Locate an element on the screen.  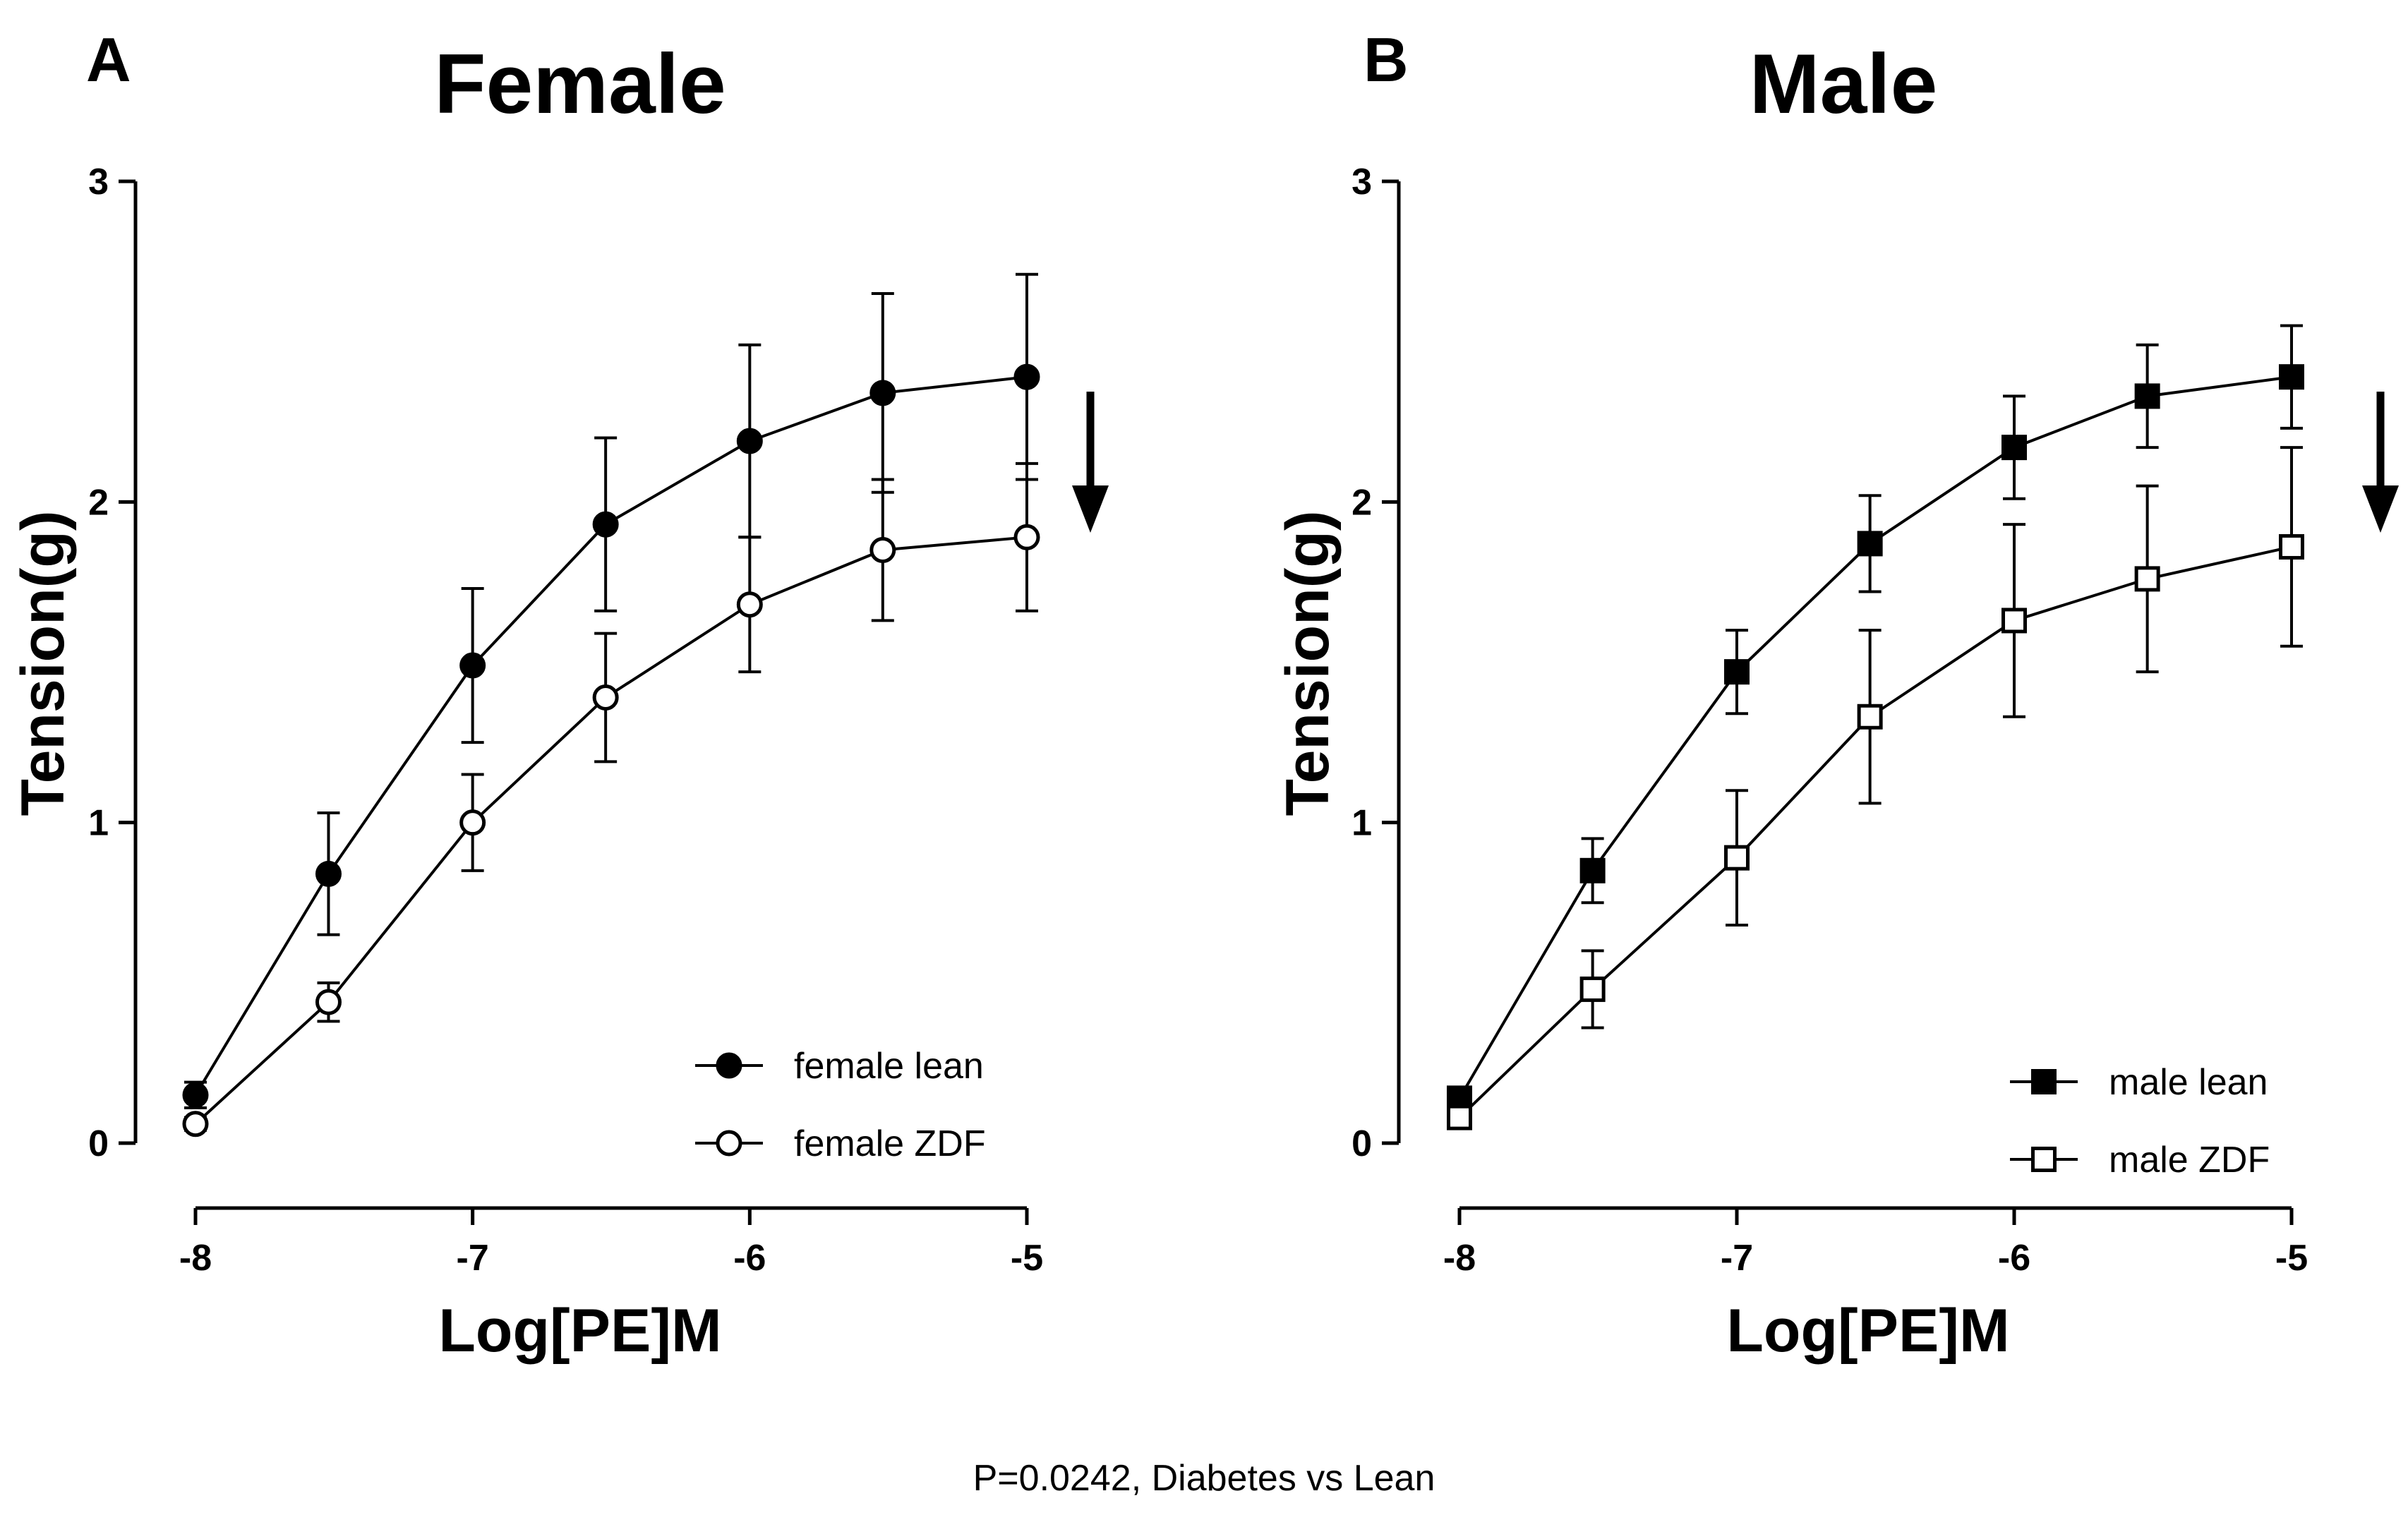
chart-title: Female is located at coordinates (580, 84).